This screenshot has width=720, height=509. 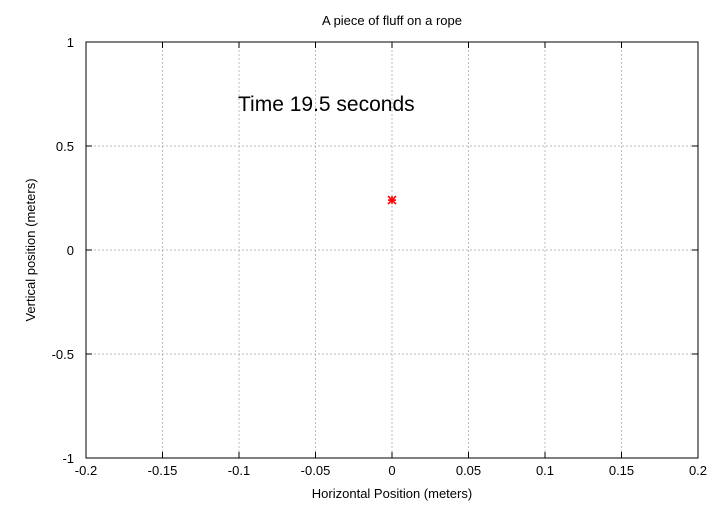 I want to click on x-axis-label: Horizontal Position (meters), so click(x=392, y=493).